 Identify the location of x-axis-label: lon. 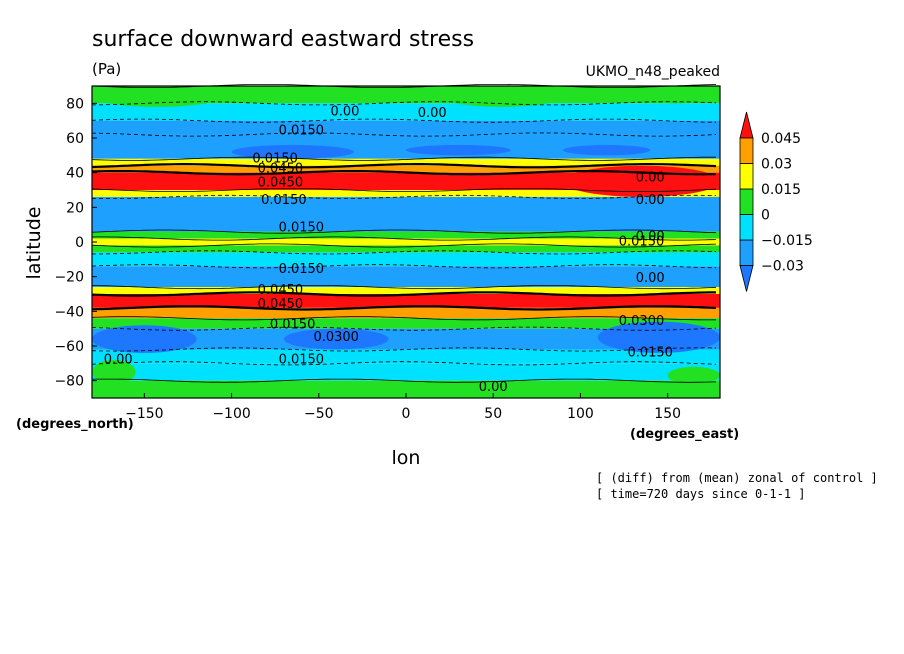
(406, 458).